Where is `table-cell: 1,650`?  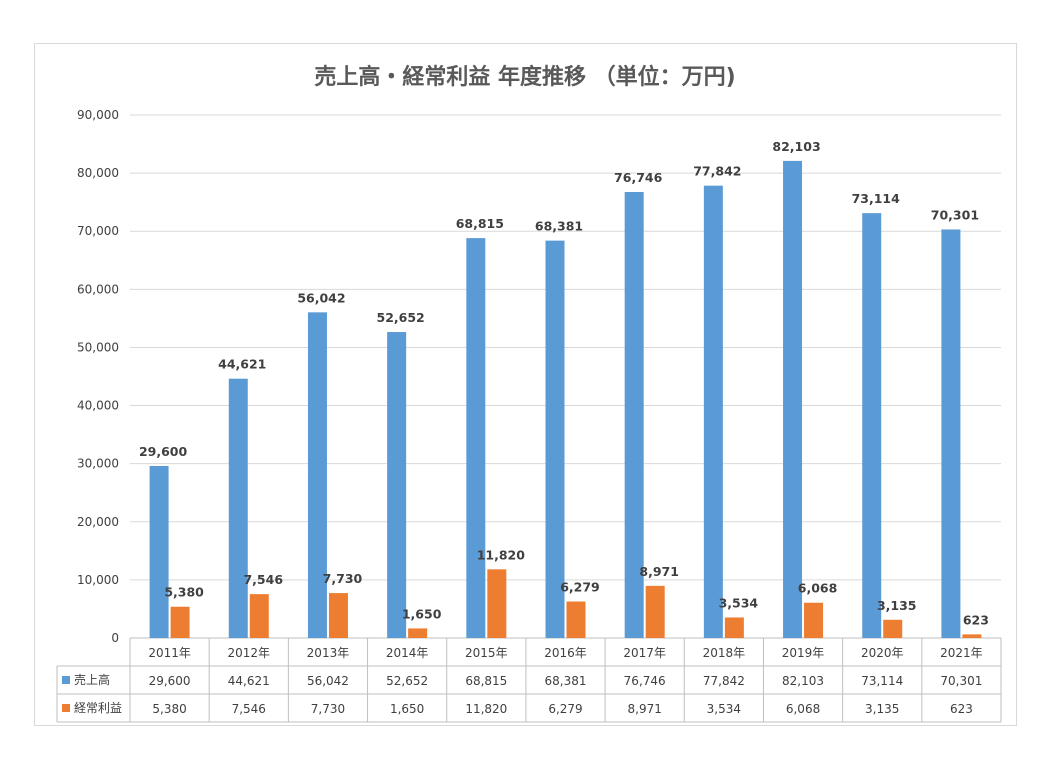
table-cell: 1,650 is located at coordinates (407, 709).